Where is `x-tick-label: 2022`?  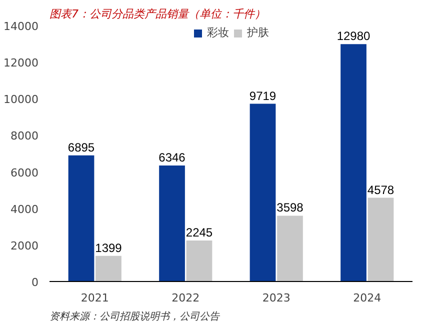 x-tick-label: 2022 is located at coordinates (186, 298).